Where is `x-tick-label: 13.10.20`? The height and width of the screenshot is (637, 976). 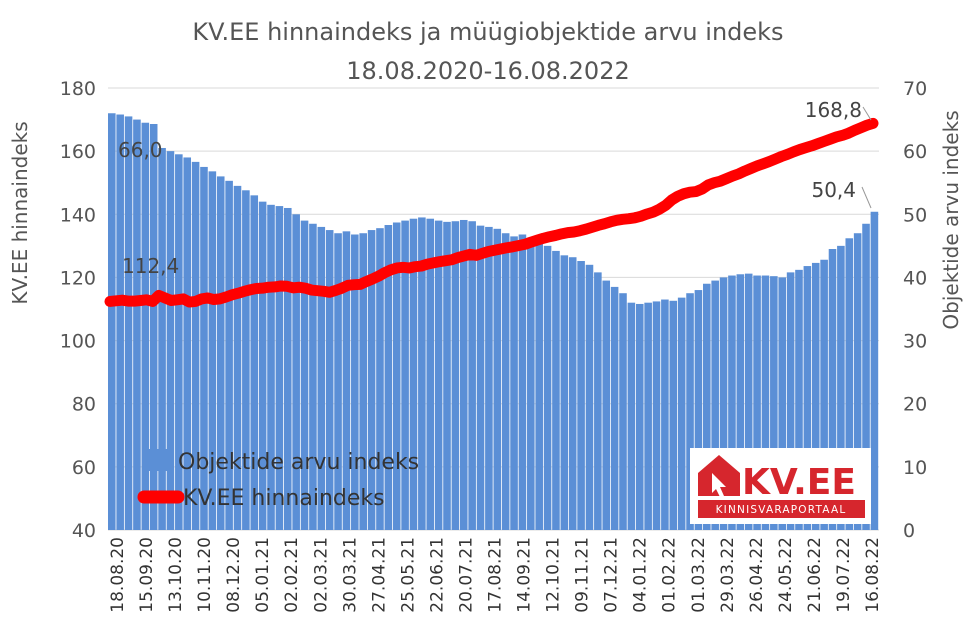 x-tick-label: 13.10.20 is located at coordinates (176, 575).